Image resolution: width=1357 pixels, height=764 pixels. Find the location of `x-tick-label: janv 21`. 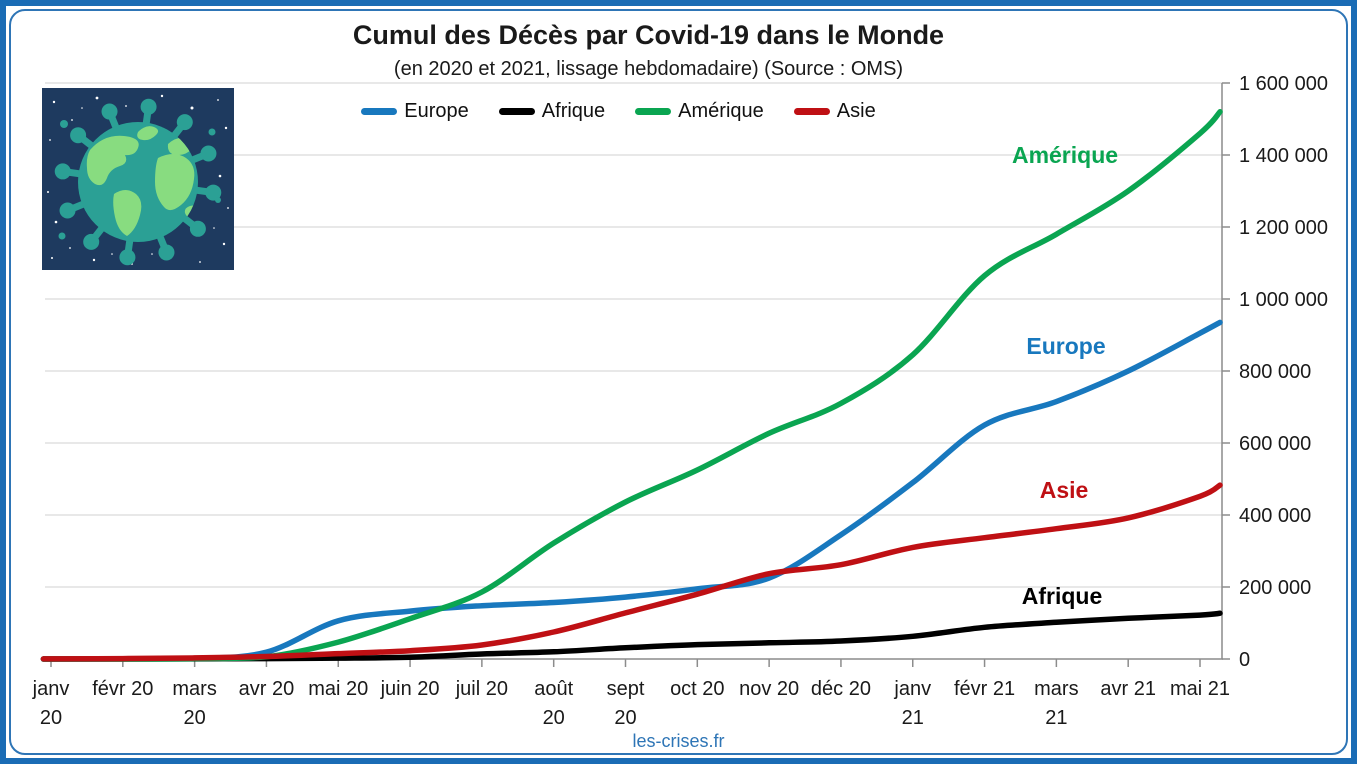

x-tick-label: janv 21 is located at coordinates (912, 703).